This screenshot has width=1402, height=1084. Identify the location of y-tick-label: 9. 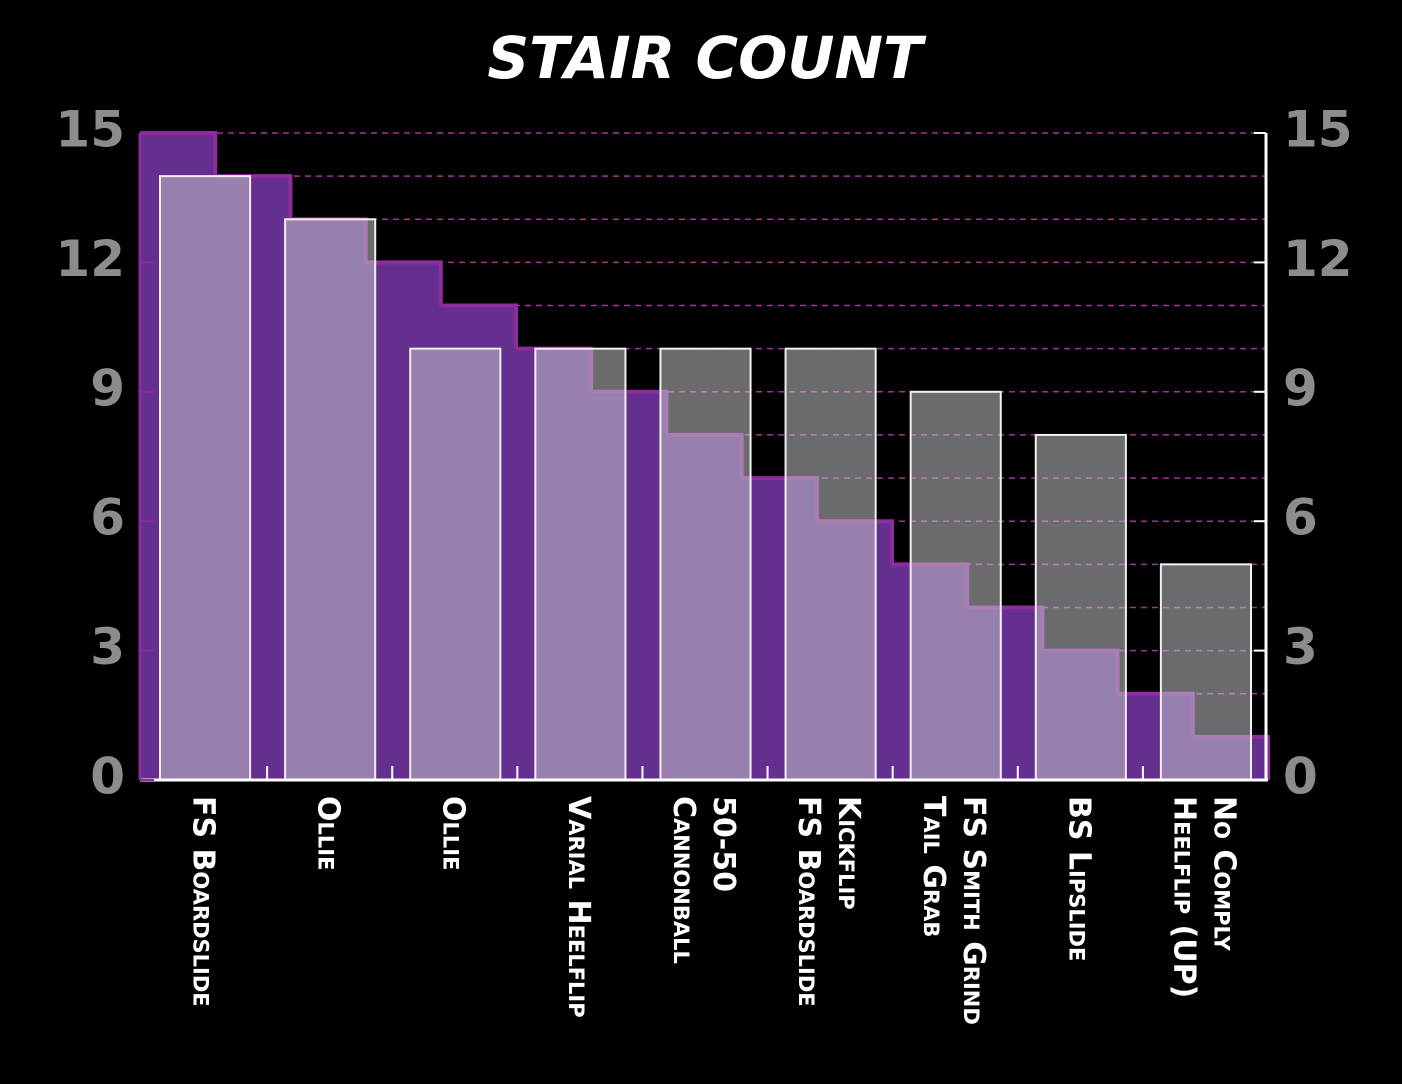
(107, 388).